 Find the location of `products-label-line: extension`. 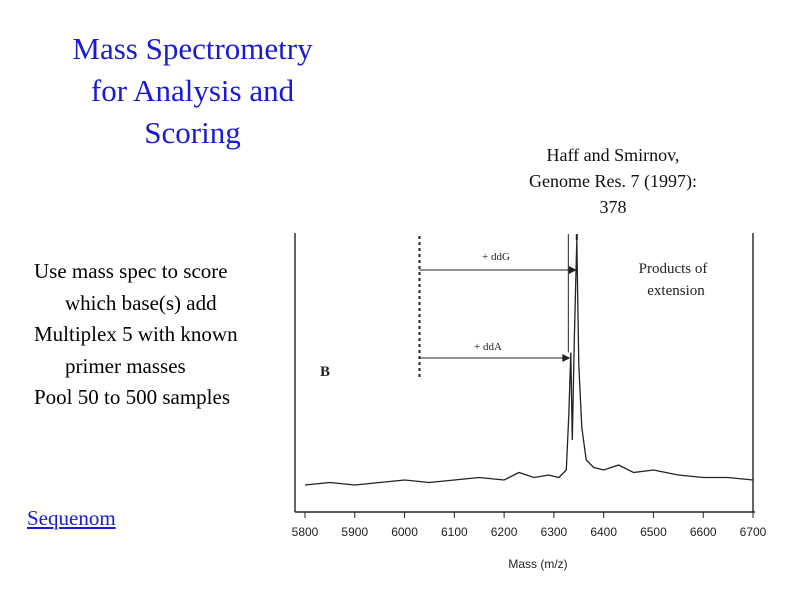

products-label-line: extension is located at coordinates (676, 291).